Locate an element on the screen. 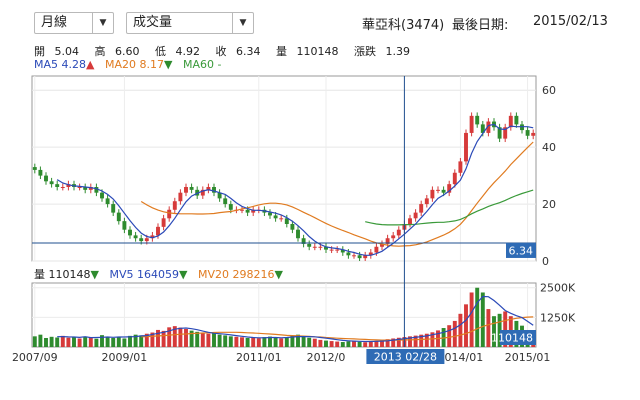 The width and height of the screenshot is (640, 400). ma5-legend: MA5 4.28▲ is located at coordinates (64, 64).